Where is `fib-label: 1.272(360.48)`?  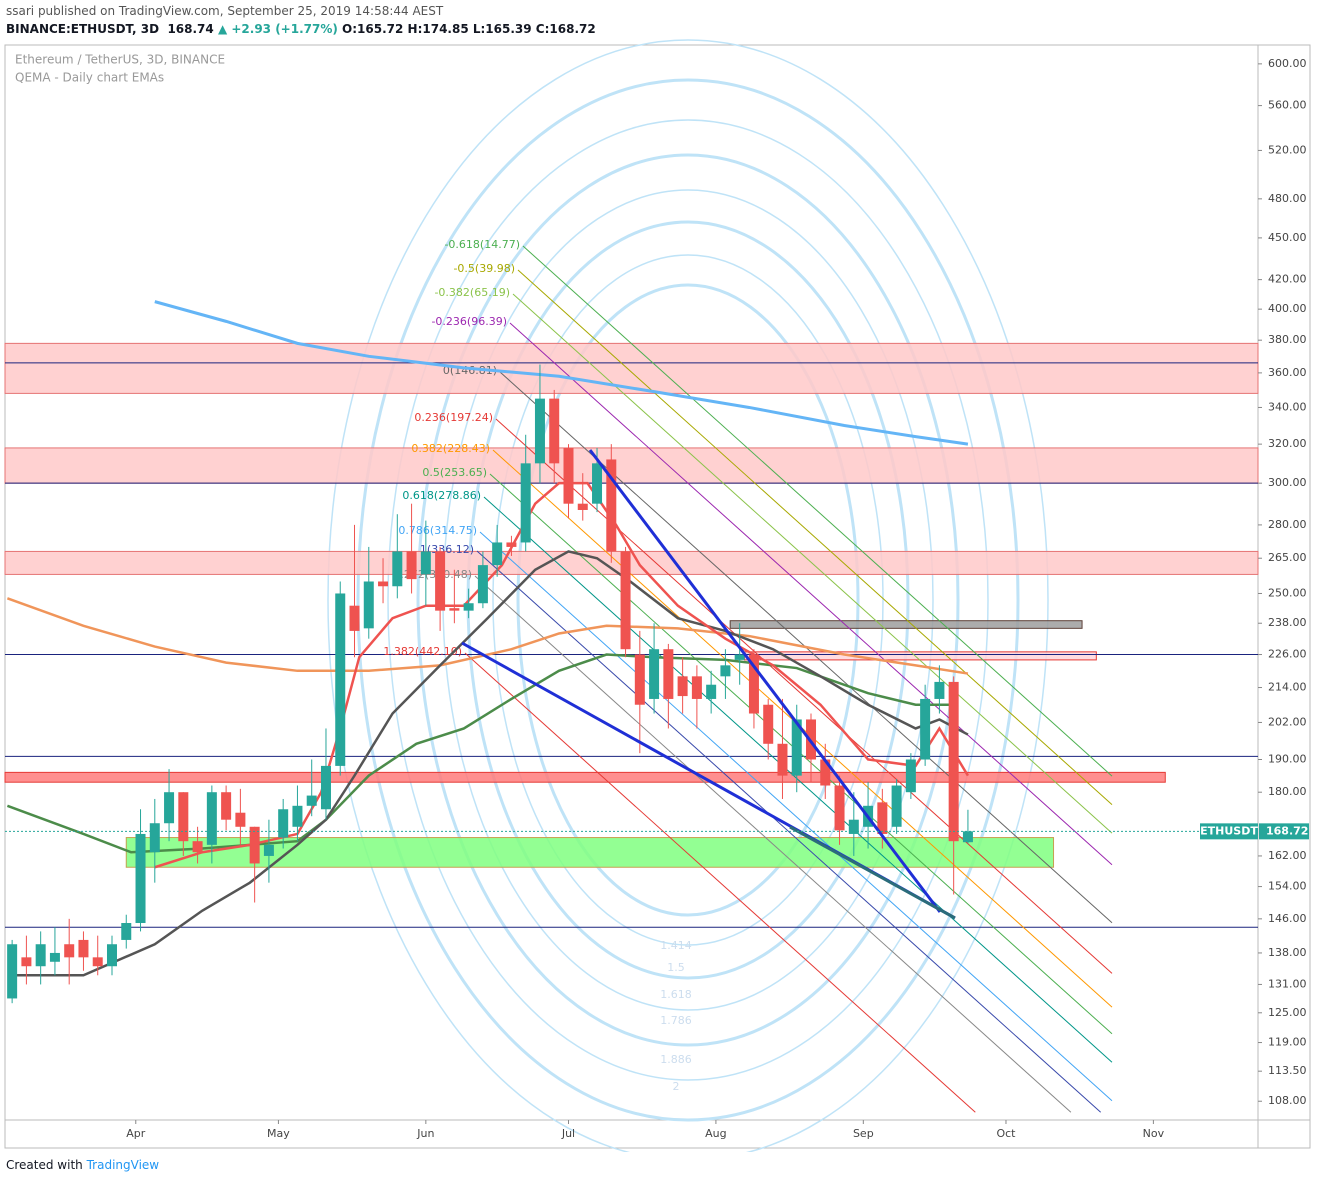 fib-label: 1.272(360.48) is located at coordinates (432, 574).